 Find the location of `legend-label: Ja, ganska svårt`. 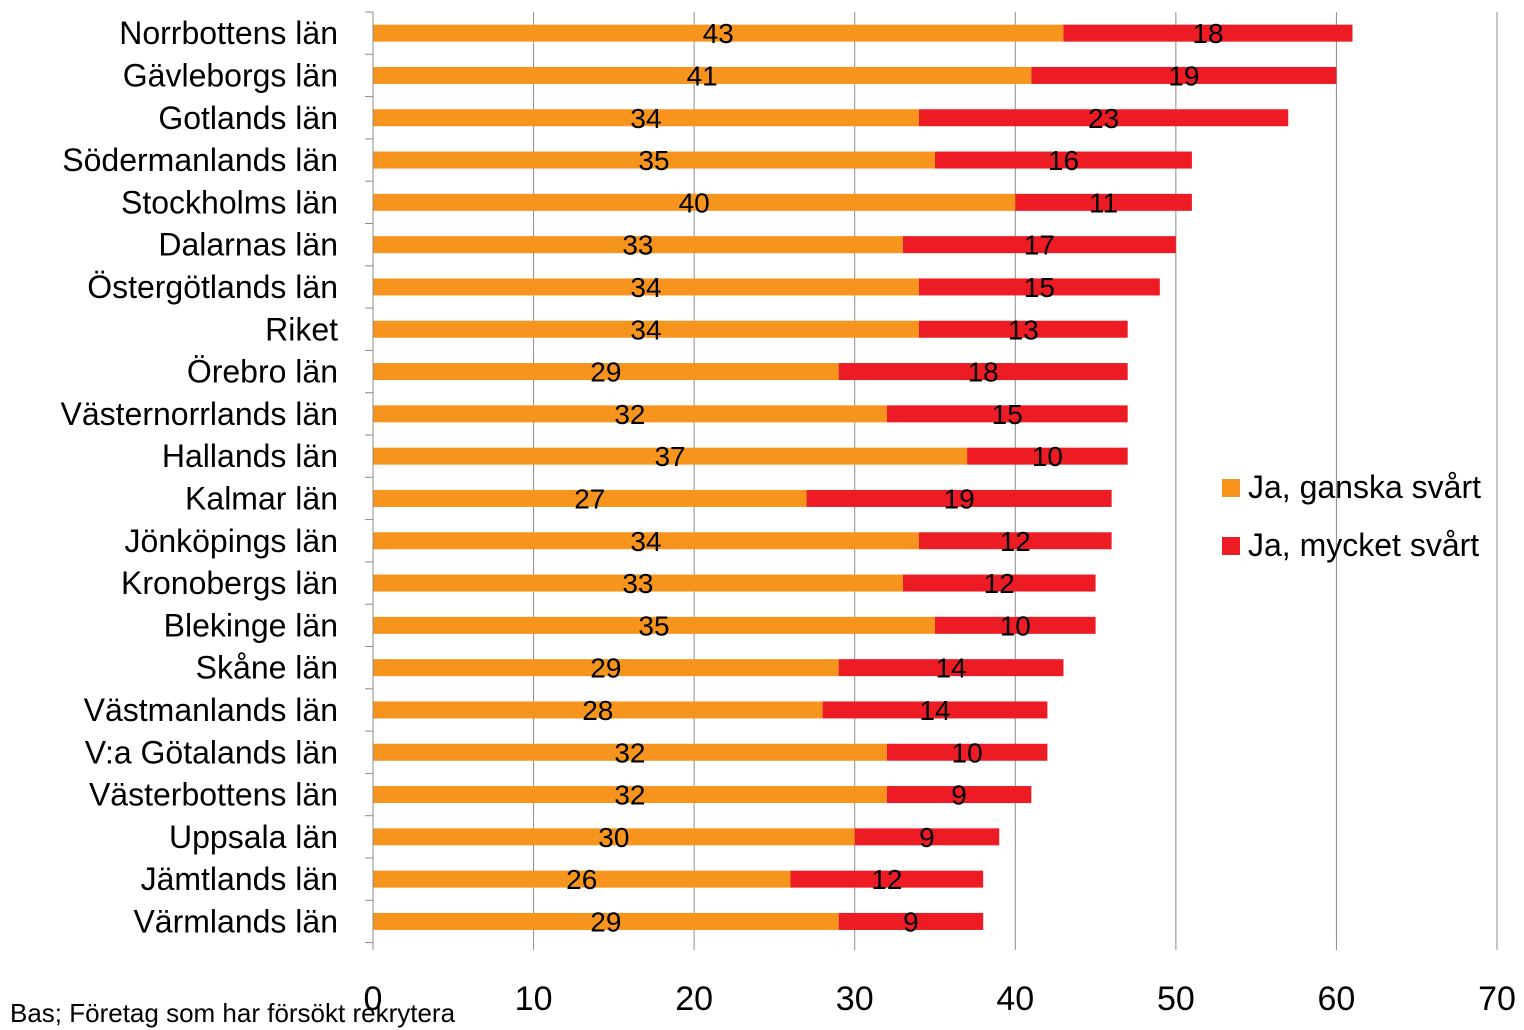

legend-label: Ja, ganska svårt is located at coordinates (1364, 487).